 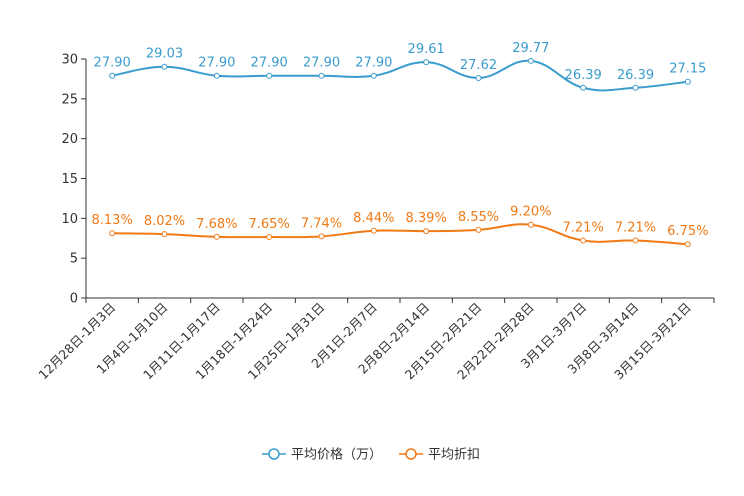 What do you see at coordinates (164, 221) in the screenshot?
I see `data-label: 8.02%` at bounding box center [164, 221].